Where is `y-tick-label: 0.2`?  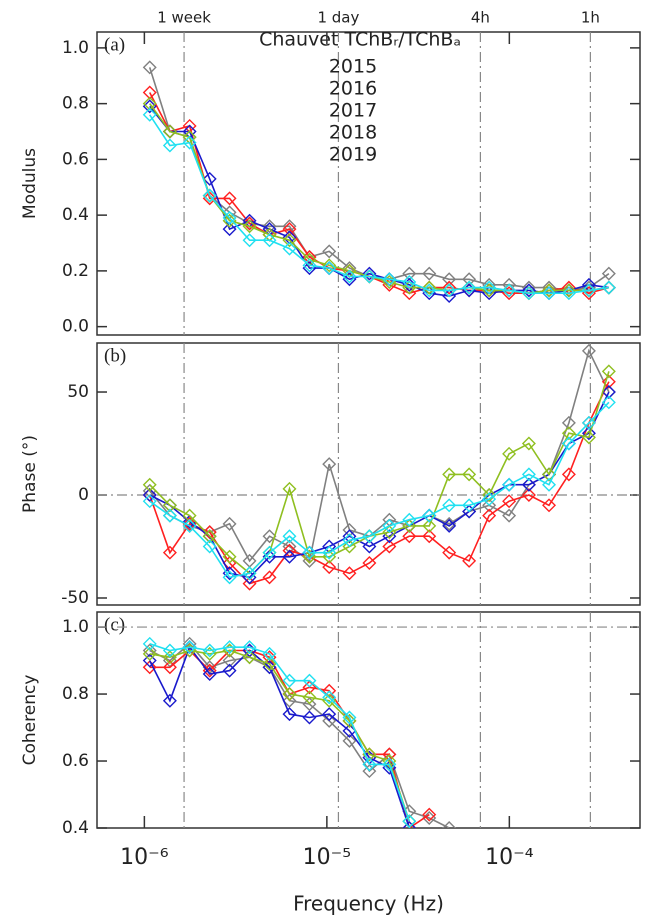
y-tick-label: 0.2 is located at coordinates (75, 271).